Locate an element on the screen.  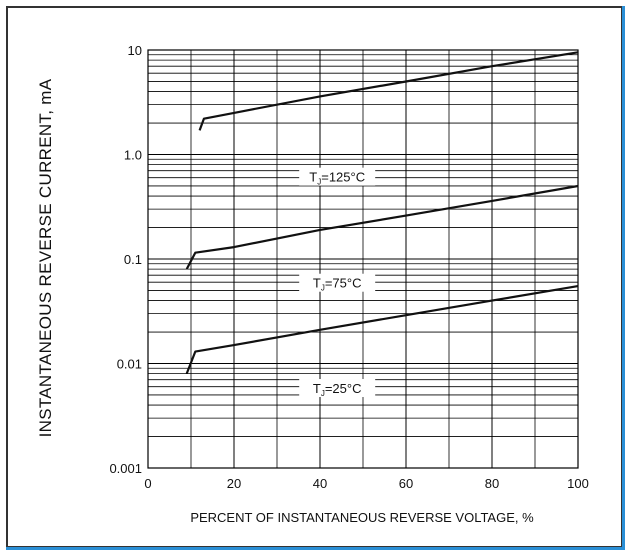
y-tick-label: 10 is located at coordinates (135, 50).